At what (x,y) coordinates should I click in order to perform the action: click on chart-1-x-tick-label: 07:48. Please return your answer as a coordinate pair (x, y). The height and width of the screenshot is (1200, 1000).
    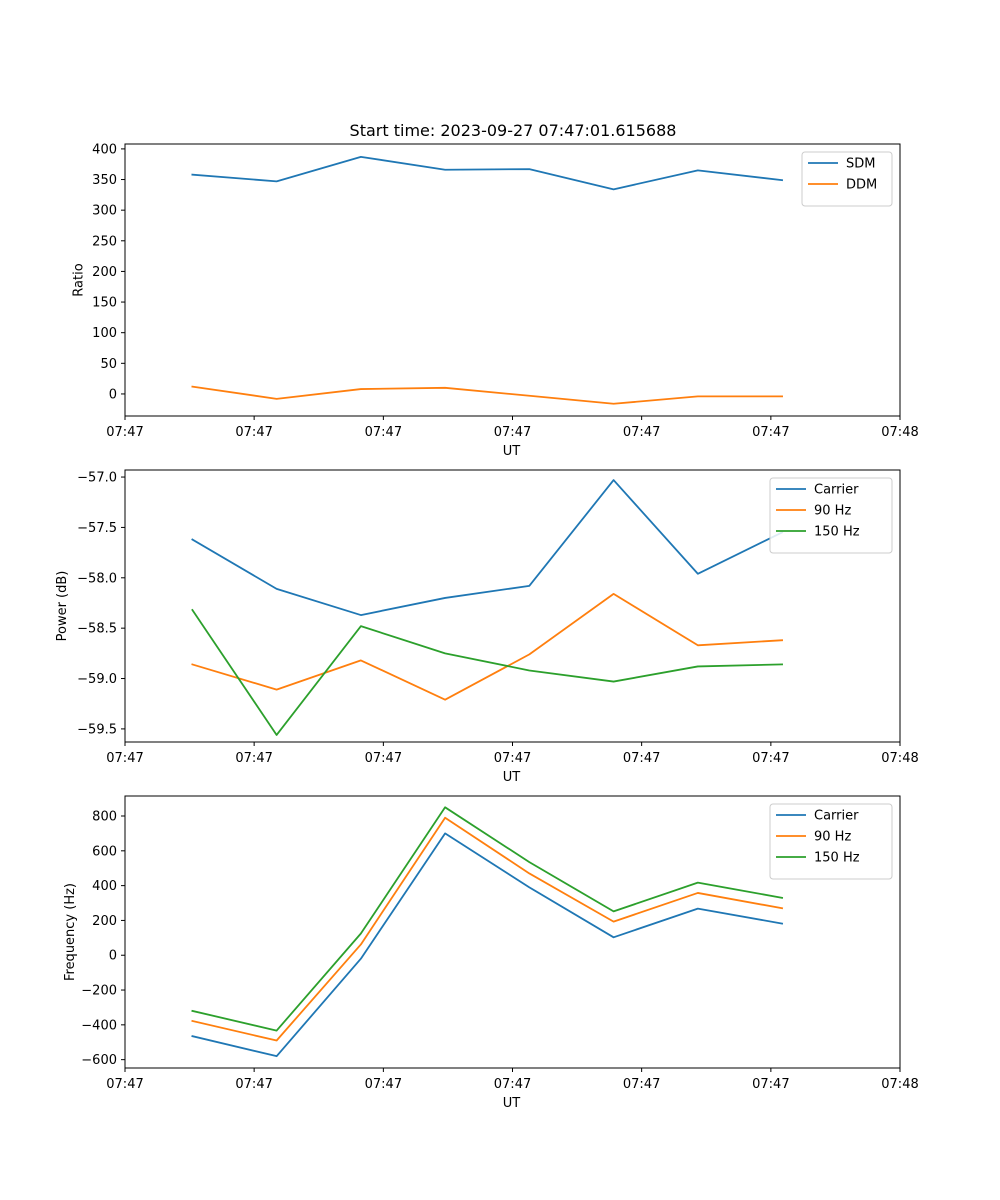
    Looking at the image, I should click on (899, 432).